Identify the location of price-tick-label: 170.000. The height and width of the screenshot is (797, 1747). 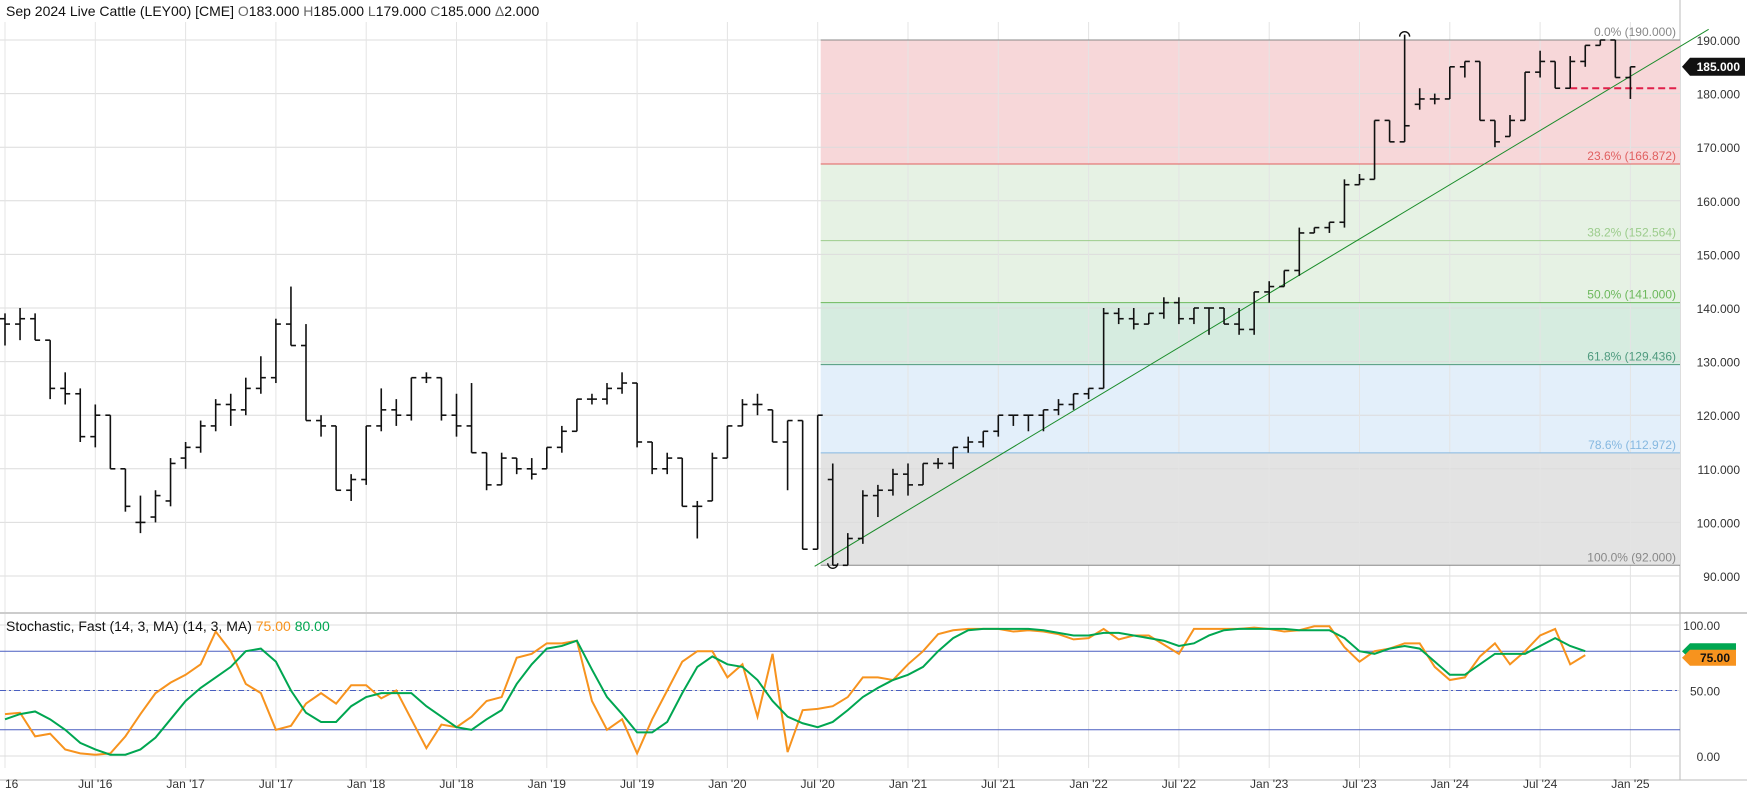
(1719, 148).